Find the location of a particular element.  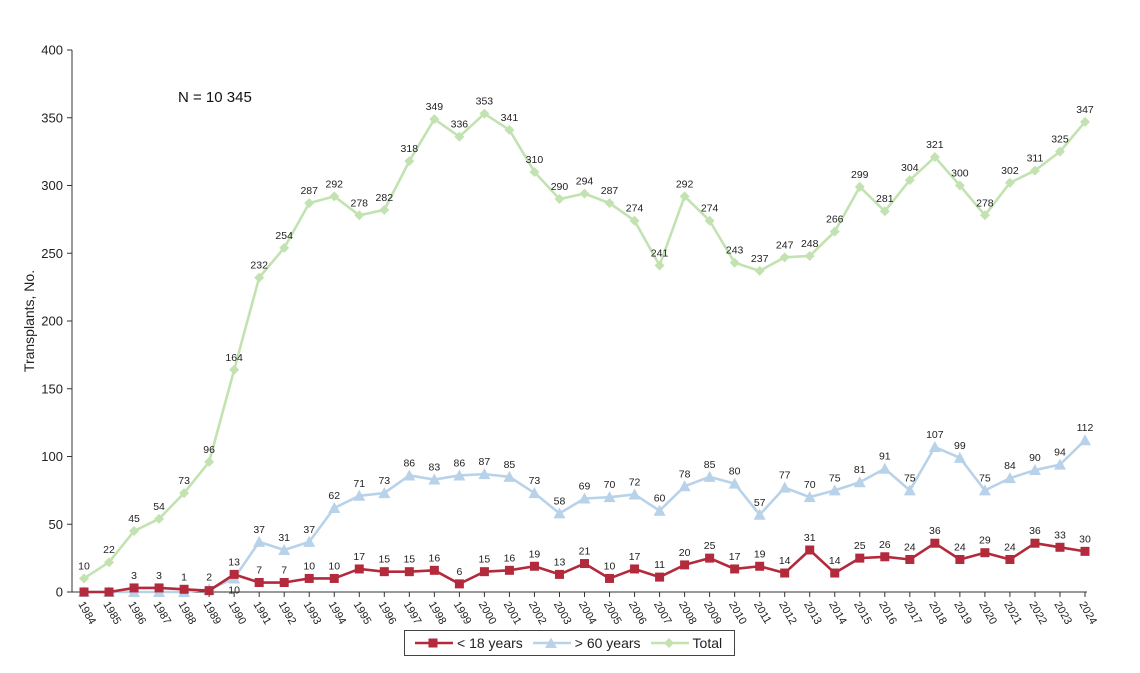

data-label: 96 is located at coordinates (209, 450).